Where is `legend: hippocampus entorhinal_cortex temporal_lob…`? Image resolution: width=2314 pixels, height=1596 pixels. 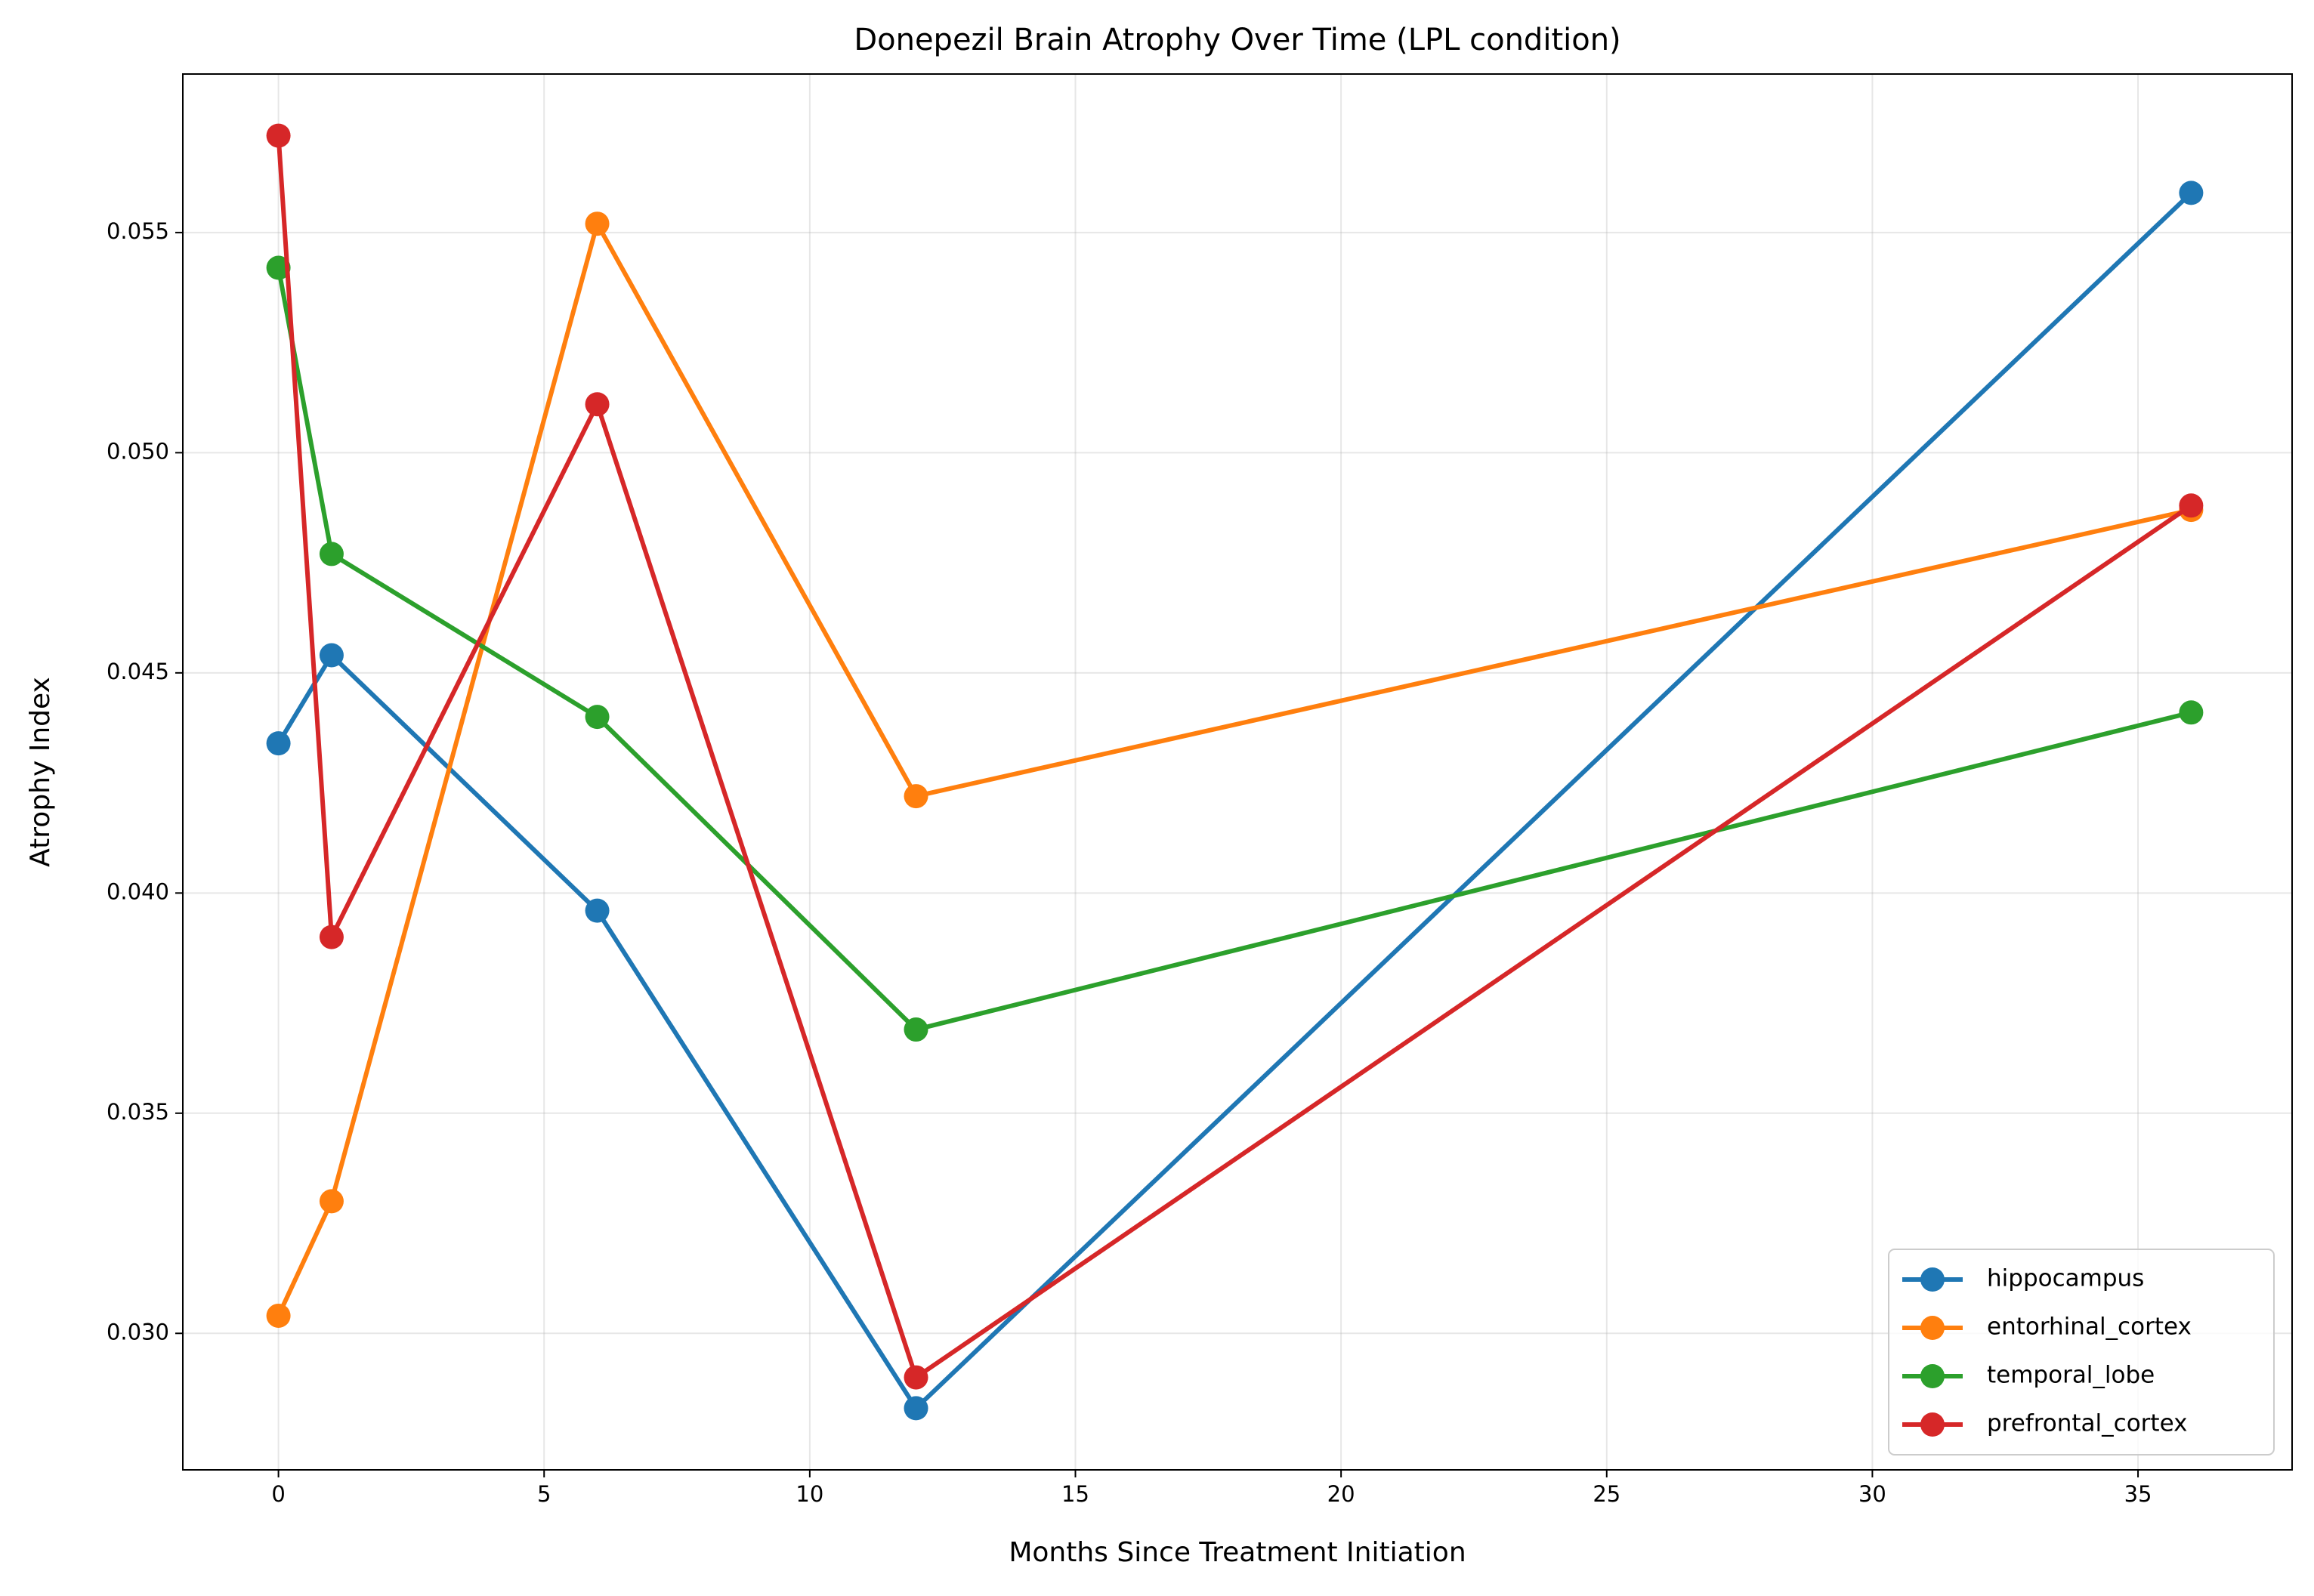 legend: hippocampus entorhinal_cortex temporal_lob… is located at coordinates (2081, 1352).